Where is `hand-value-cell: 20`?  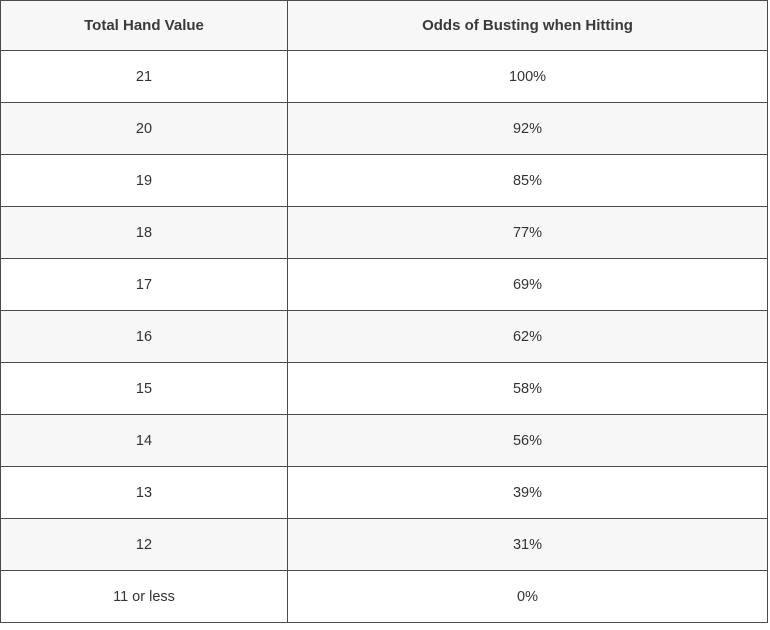 hand-value-cell: 20 is located at coordinates (144, 128).